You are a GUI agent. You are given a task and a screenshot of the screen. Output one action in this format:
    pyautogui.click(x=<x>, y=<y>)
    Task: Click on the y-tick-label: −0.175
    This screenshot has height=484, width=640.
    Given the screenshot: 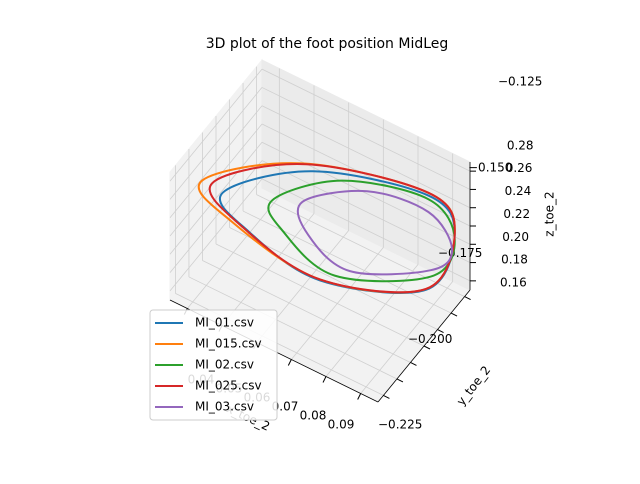 What is the action you would take?
    pyautogui.click(x=460, y=253)
    